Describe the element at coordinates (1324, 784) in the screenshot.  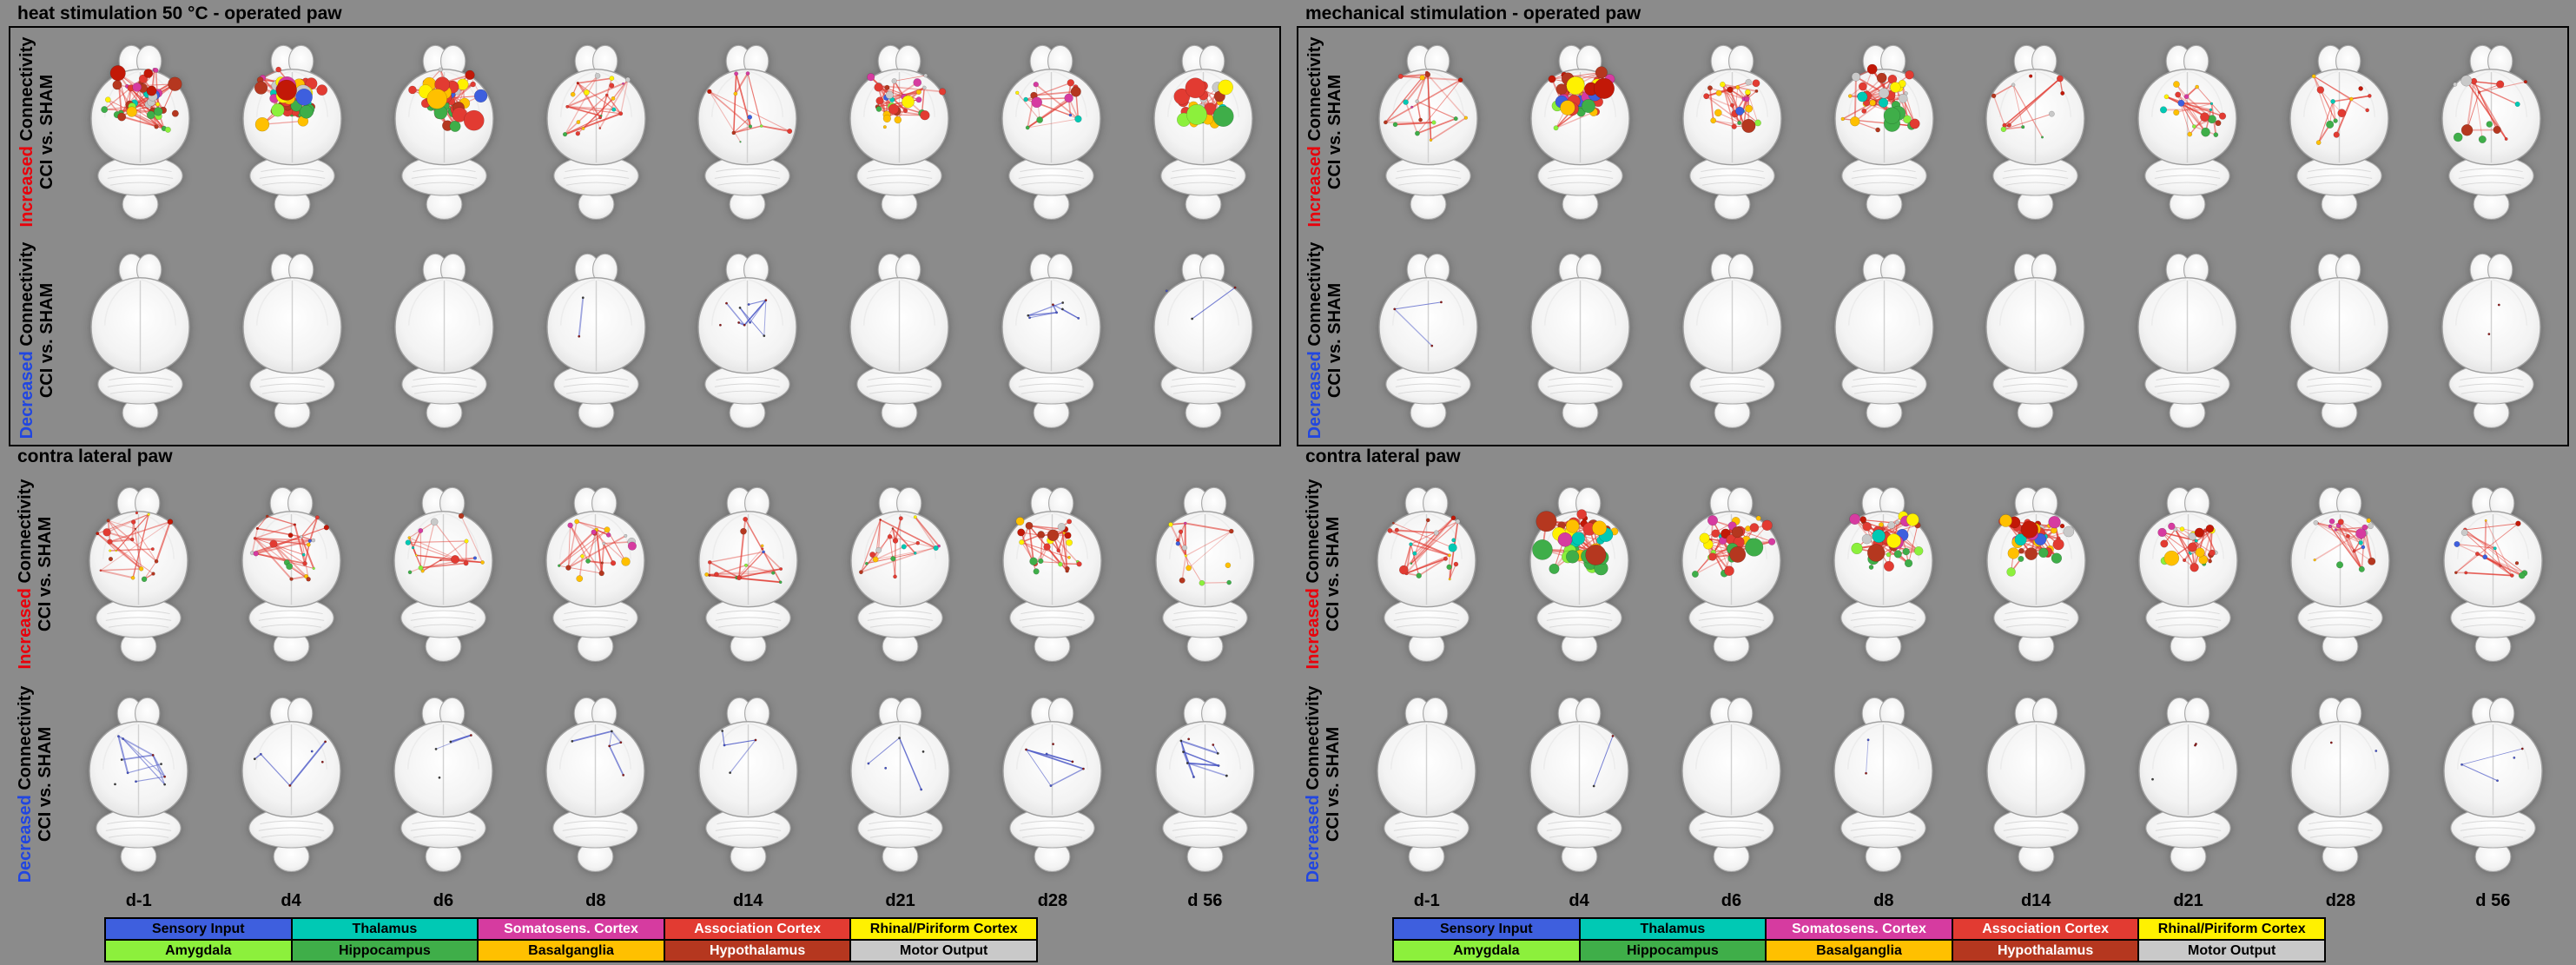
I see `row-label: Decreased Connectivity CCI vs. SHAM` at that location.